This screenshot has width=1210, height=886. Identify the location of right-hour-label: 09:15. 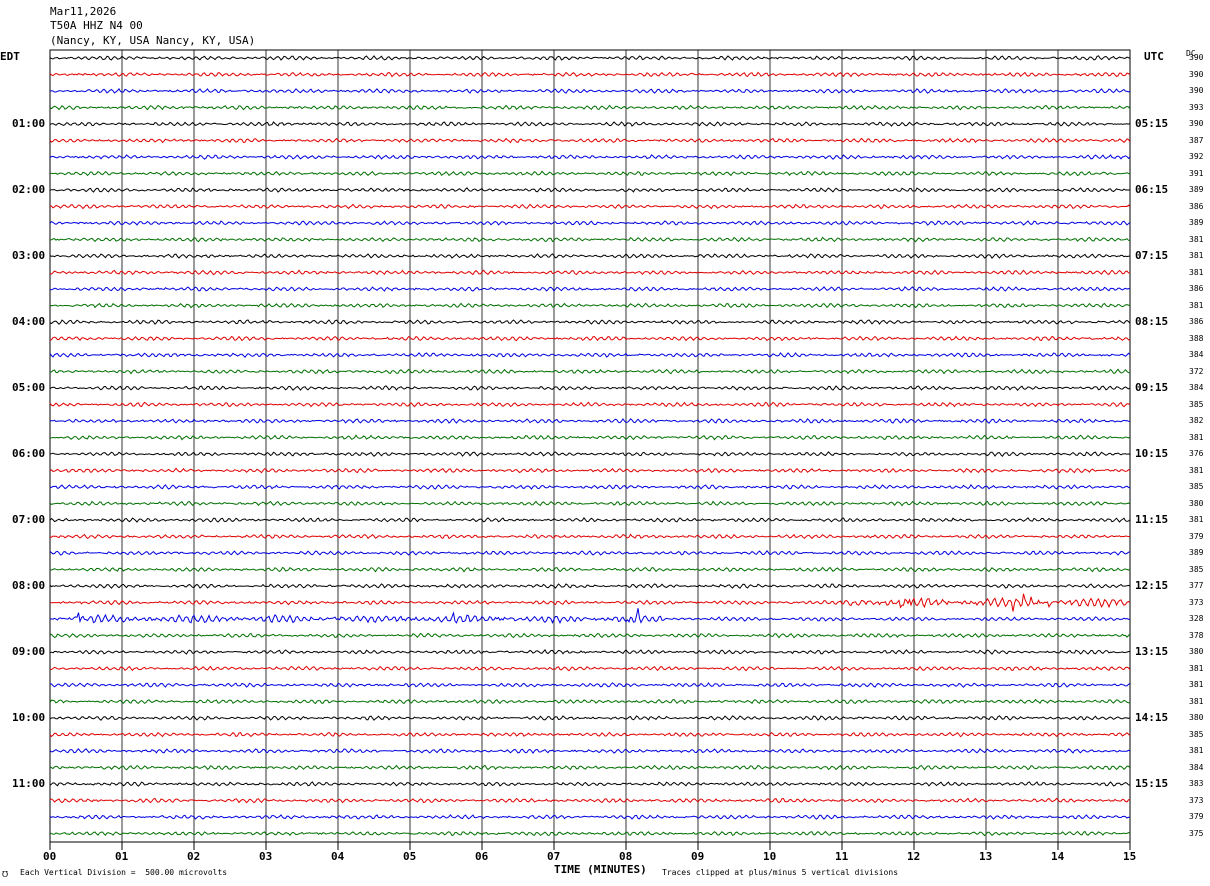
(1152, 387).